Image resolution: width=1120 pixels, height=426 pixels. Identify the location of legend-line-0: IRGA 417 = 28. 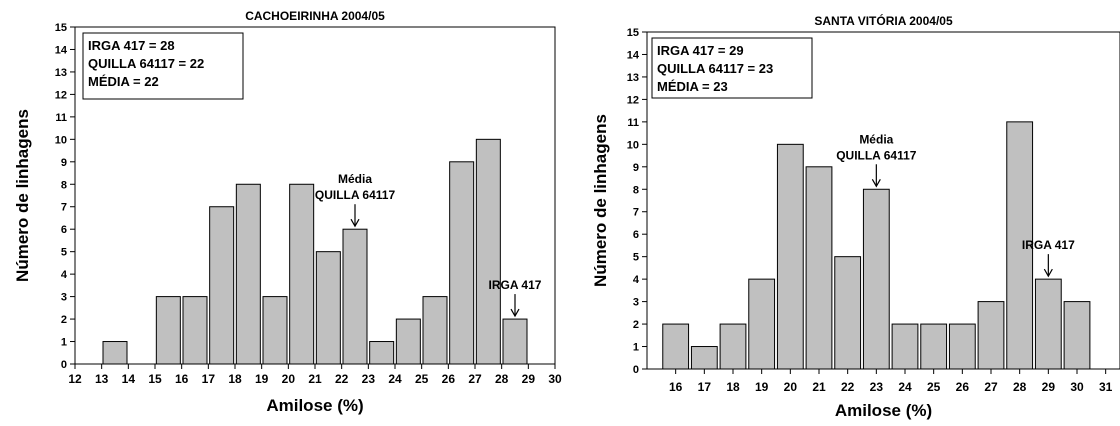
(131, 45).